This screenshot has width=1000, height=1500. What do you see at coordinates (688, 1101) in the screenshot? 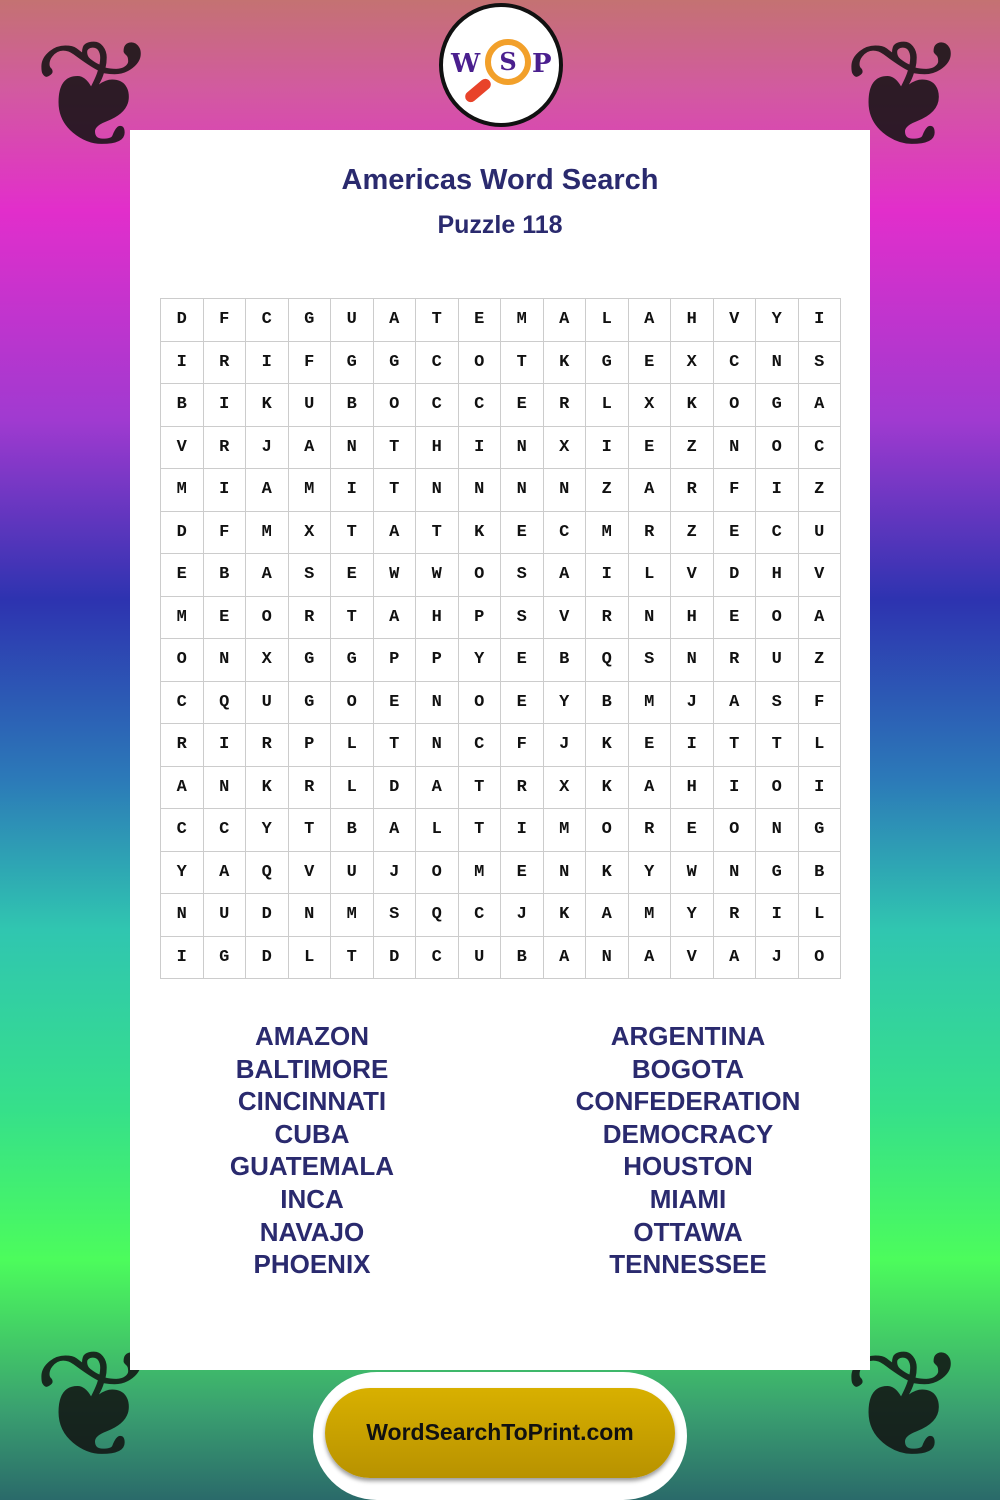
I see `word-list-item: CONFEDERATION` at bounding box center [688, 1101].